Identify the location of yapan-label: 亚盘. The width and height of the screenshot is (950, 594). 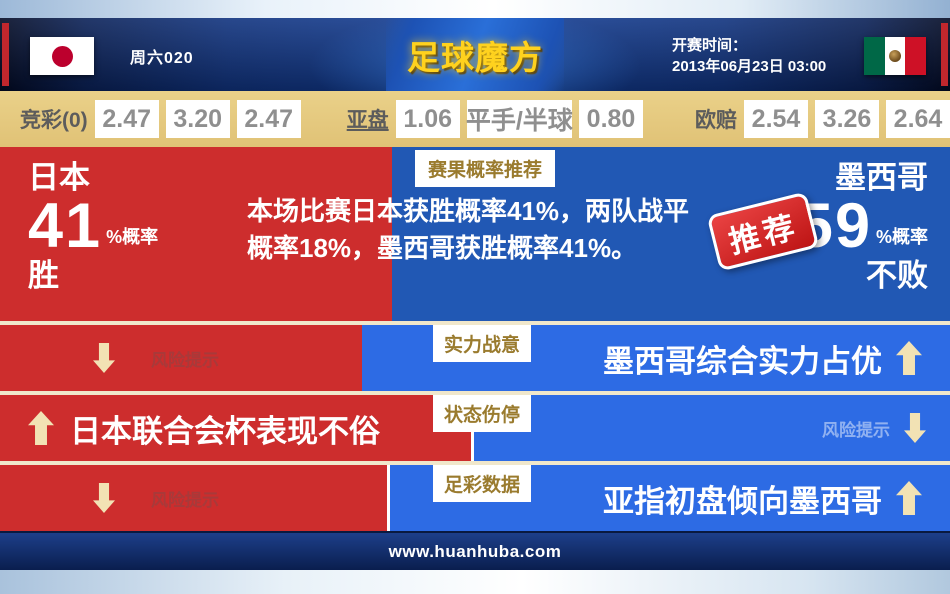
(367, 120).